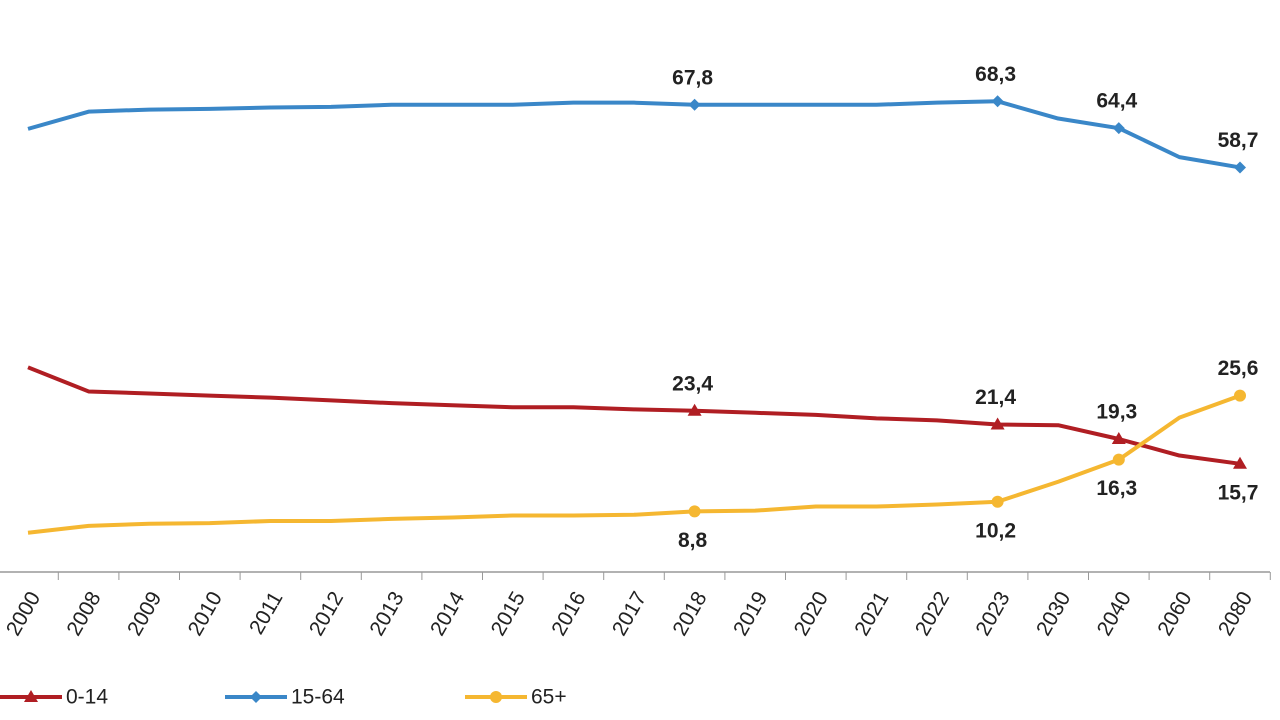 The width and height of the screenshot is (1280, 720). What do you see at coordinates (1238, 492) in the screenshot?
I see `data-label: 15,7` at bounding box center [1238, 492].